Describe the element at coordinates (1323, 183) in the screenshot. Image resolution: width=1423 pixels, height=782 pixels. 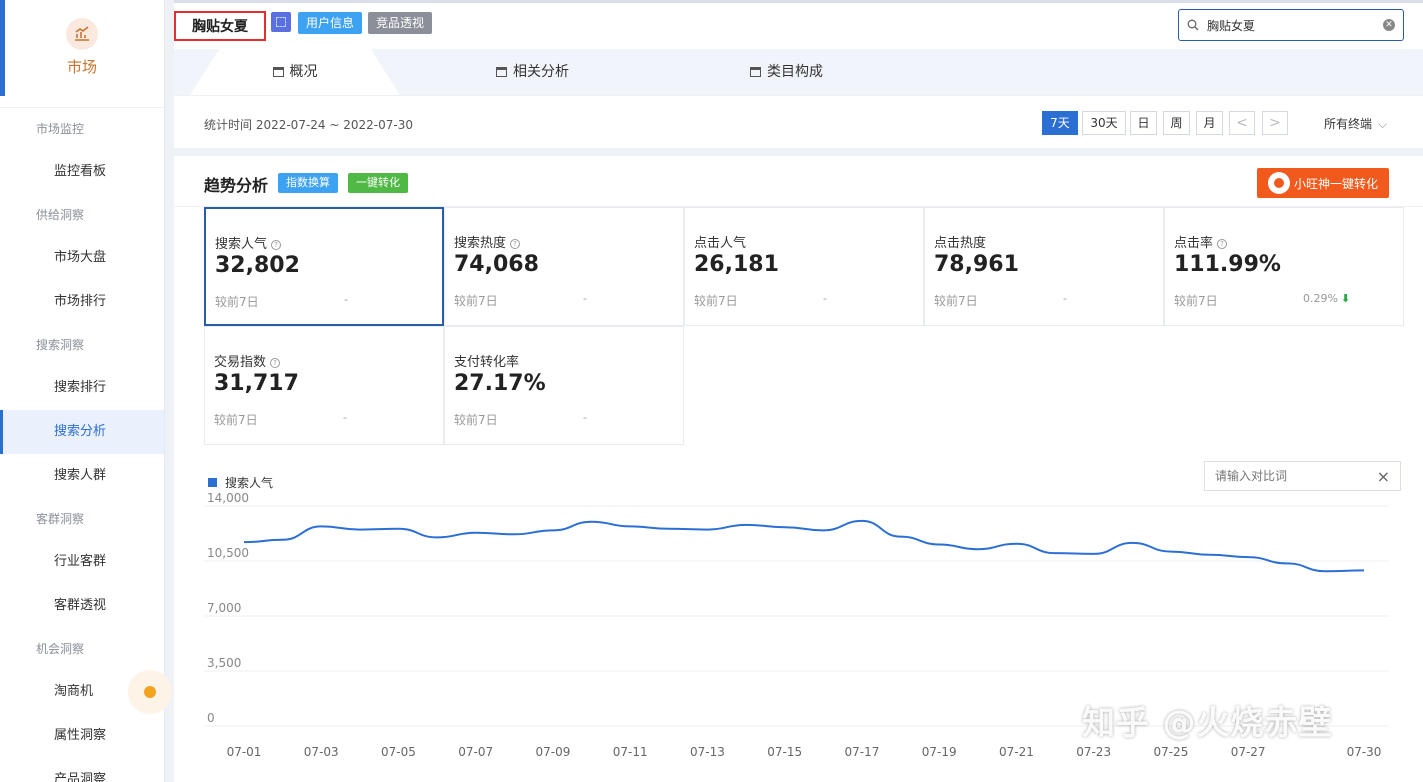
I see `wangwang-convert-button: 小旺神一键转化` at that location.